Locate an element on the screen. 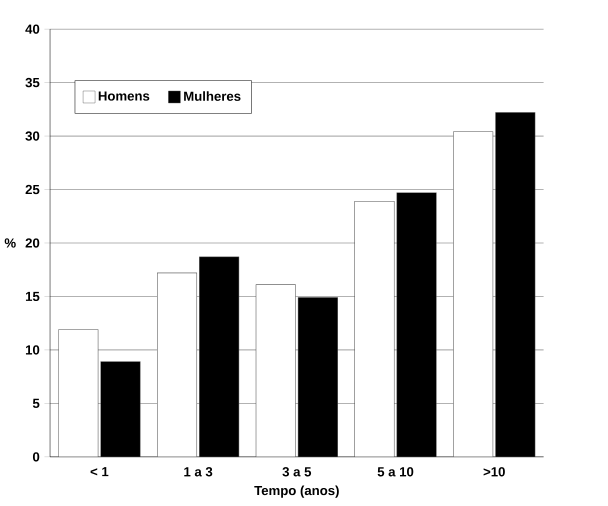 The width and height of the screenshot is (608, 506). legend-label: Homens is located at coordinates (124, 96).